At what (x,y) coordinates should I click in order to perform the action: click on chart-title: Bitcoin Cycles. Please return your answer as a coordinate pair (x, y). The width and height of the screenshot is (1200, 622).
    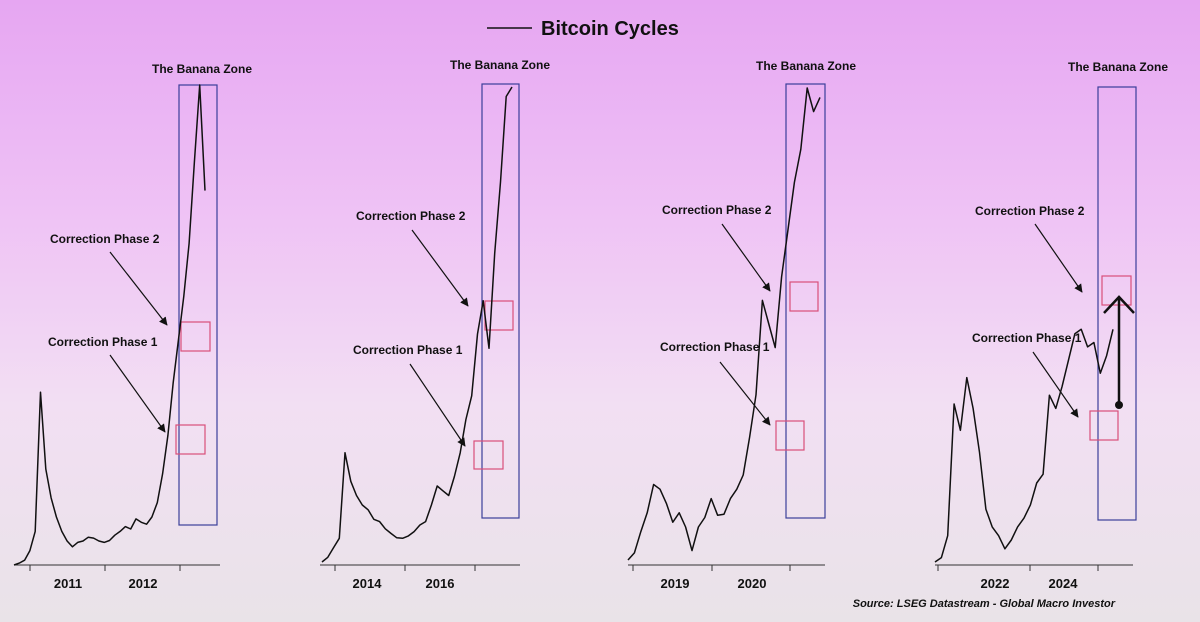
    Looking at the image, I should click on (610, 29).